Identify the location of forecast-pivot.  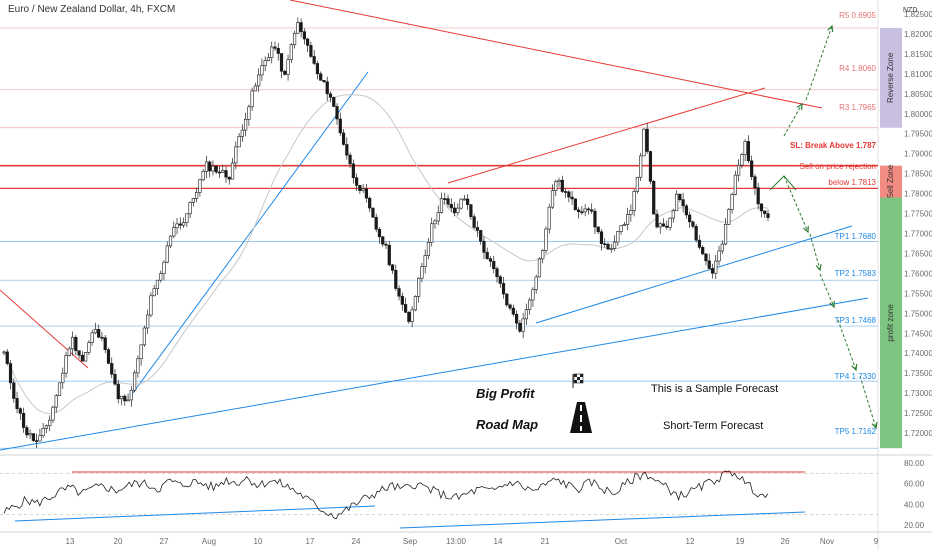
(783, 183).